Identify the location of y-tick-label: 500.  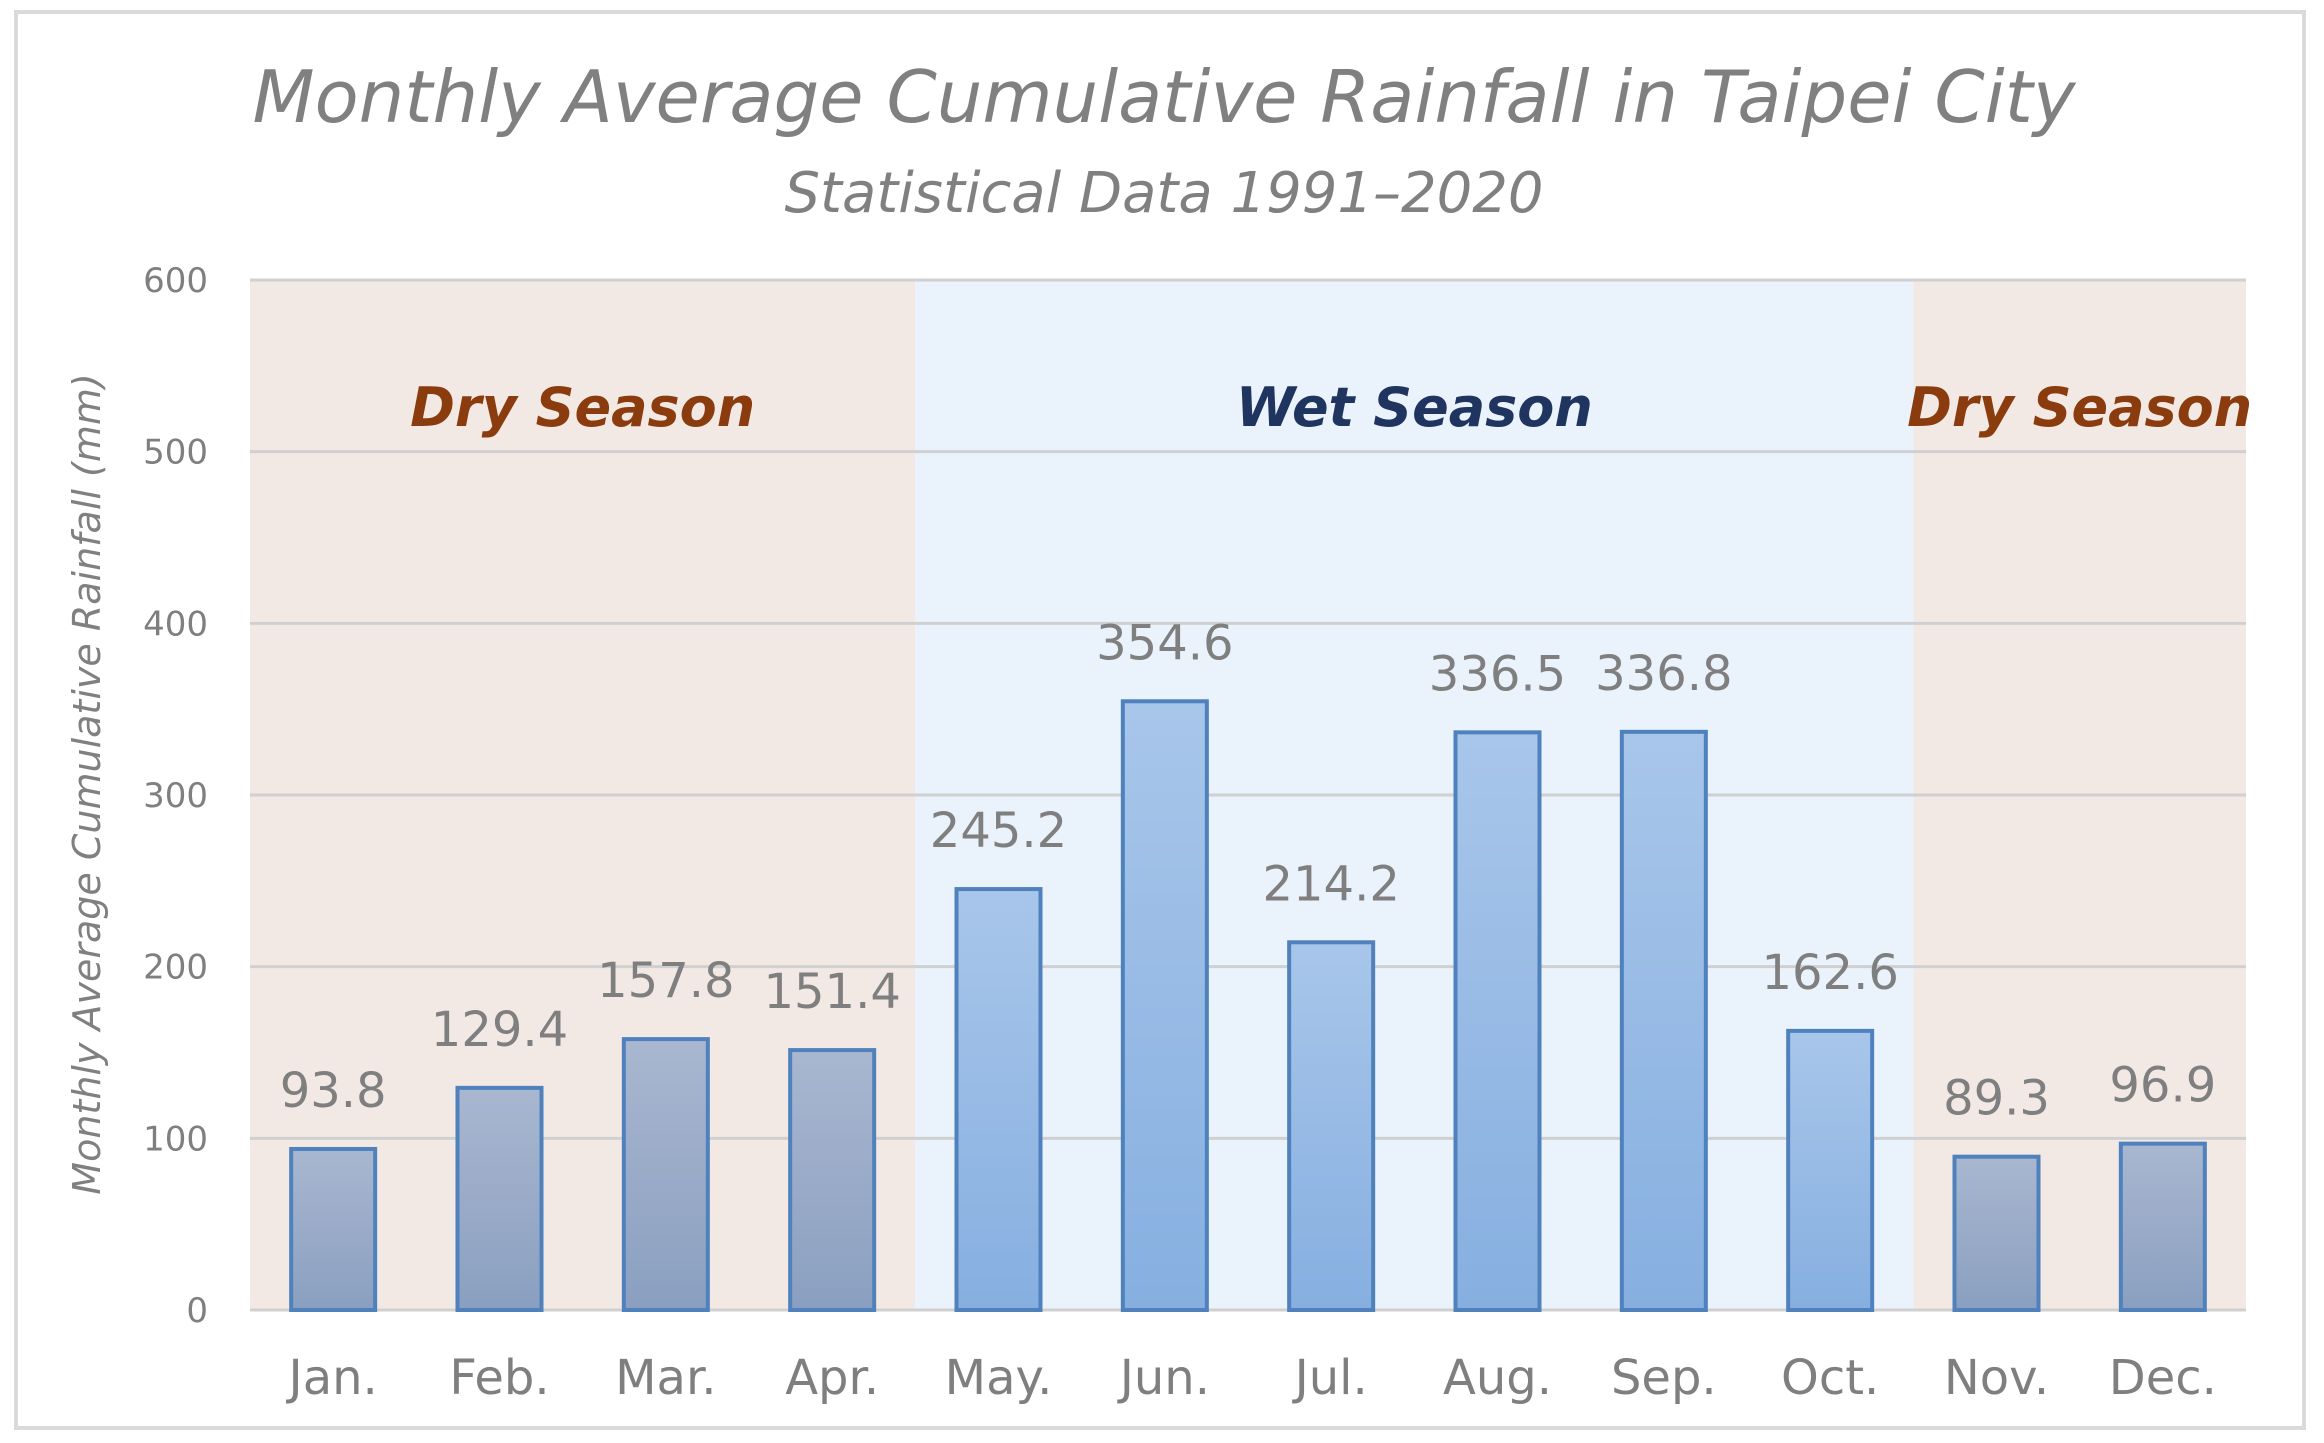
(175, 453).